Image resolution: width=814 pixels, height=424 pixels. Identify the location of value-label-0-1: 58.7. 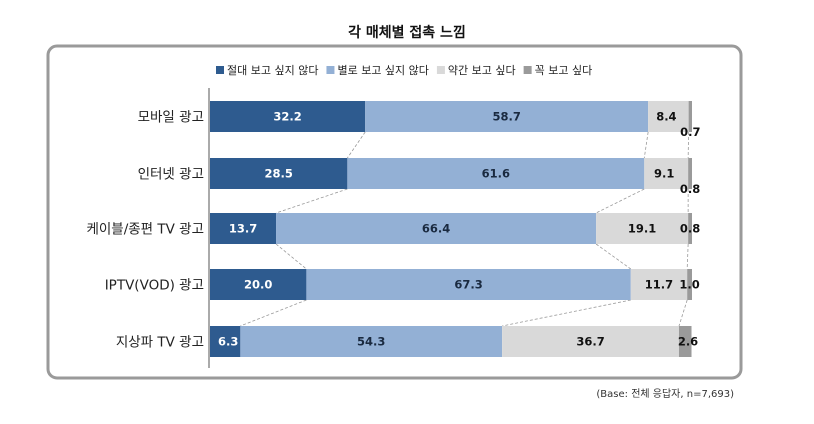
(506, 117).